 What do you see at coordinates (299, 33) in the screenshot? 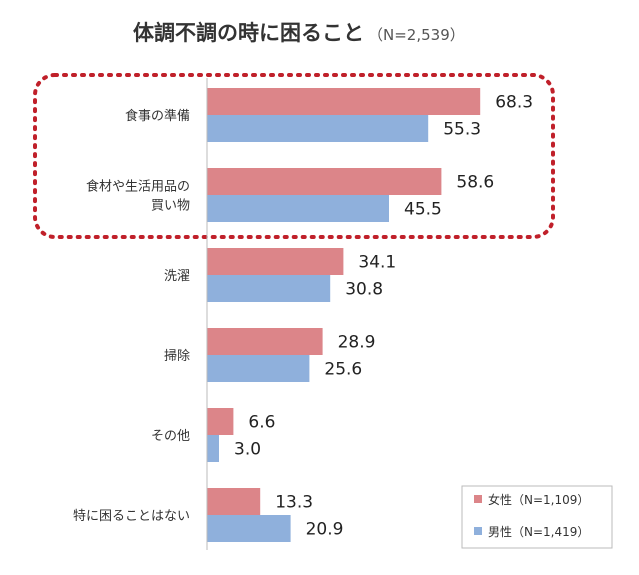
I see `chart-title: 体調不調の時に困ること （N=2,539）` at bounding box center [299, 33].